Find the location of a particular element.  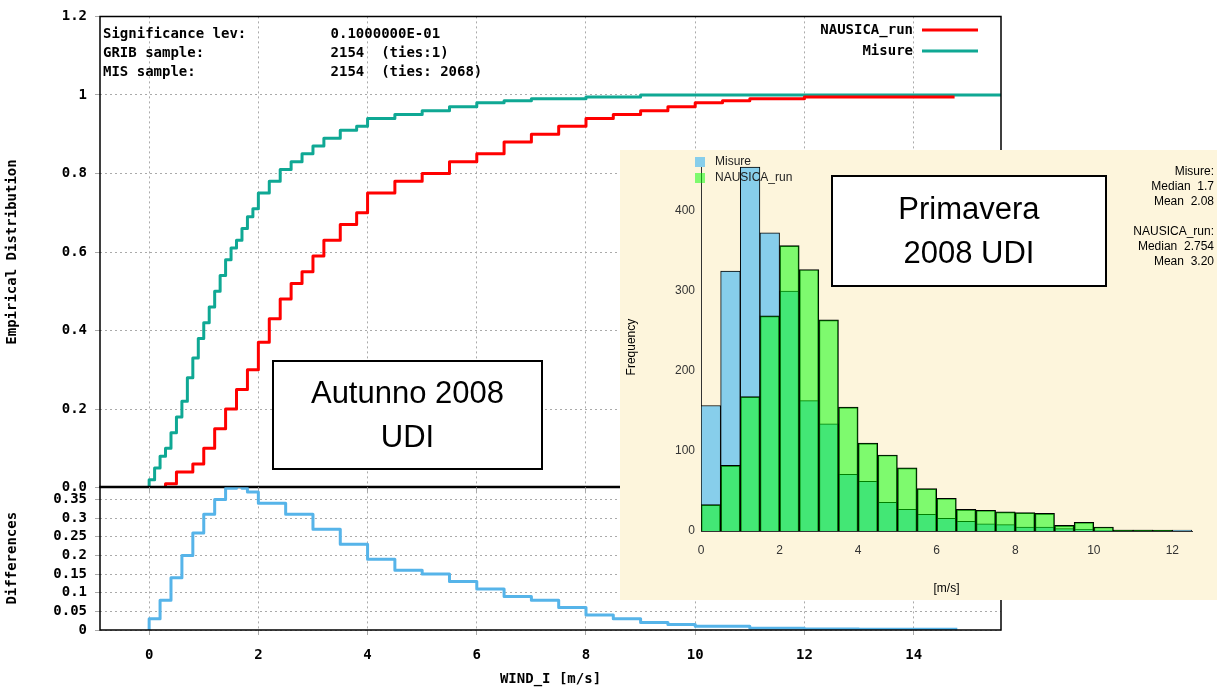

y-axis-title: Frequency is located at coordinates (630, 347).